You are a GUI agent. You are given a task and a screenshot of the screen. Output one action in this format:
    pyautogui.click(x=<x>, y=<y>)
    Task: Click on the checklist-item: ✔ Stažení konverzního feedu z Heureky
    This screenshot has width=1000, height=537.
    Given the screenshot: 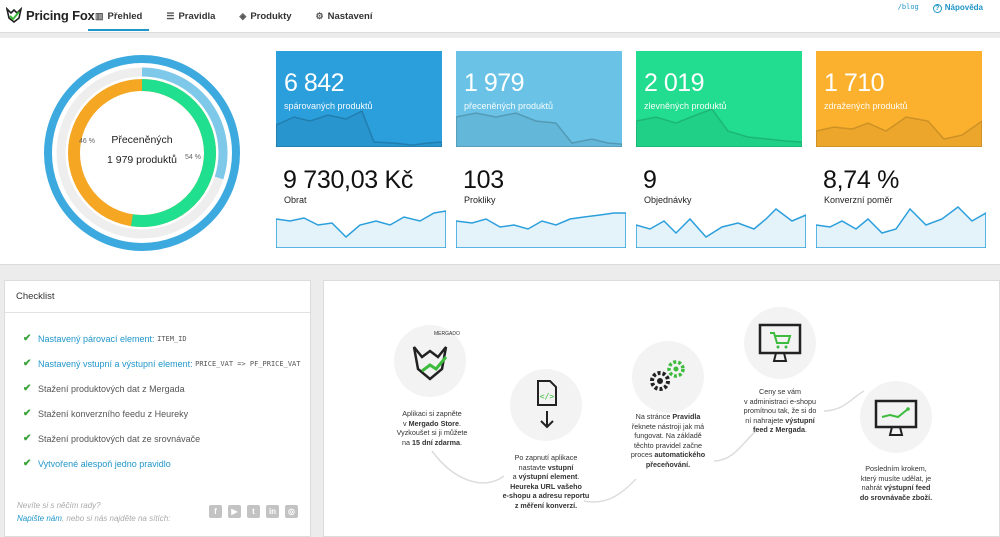 What is the action you would take?
    pyautogui.click(x=166, y=413)
    